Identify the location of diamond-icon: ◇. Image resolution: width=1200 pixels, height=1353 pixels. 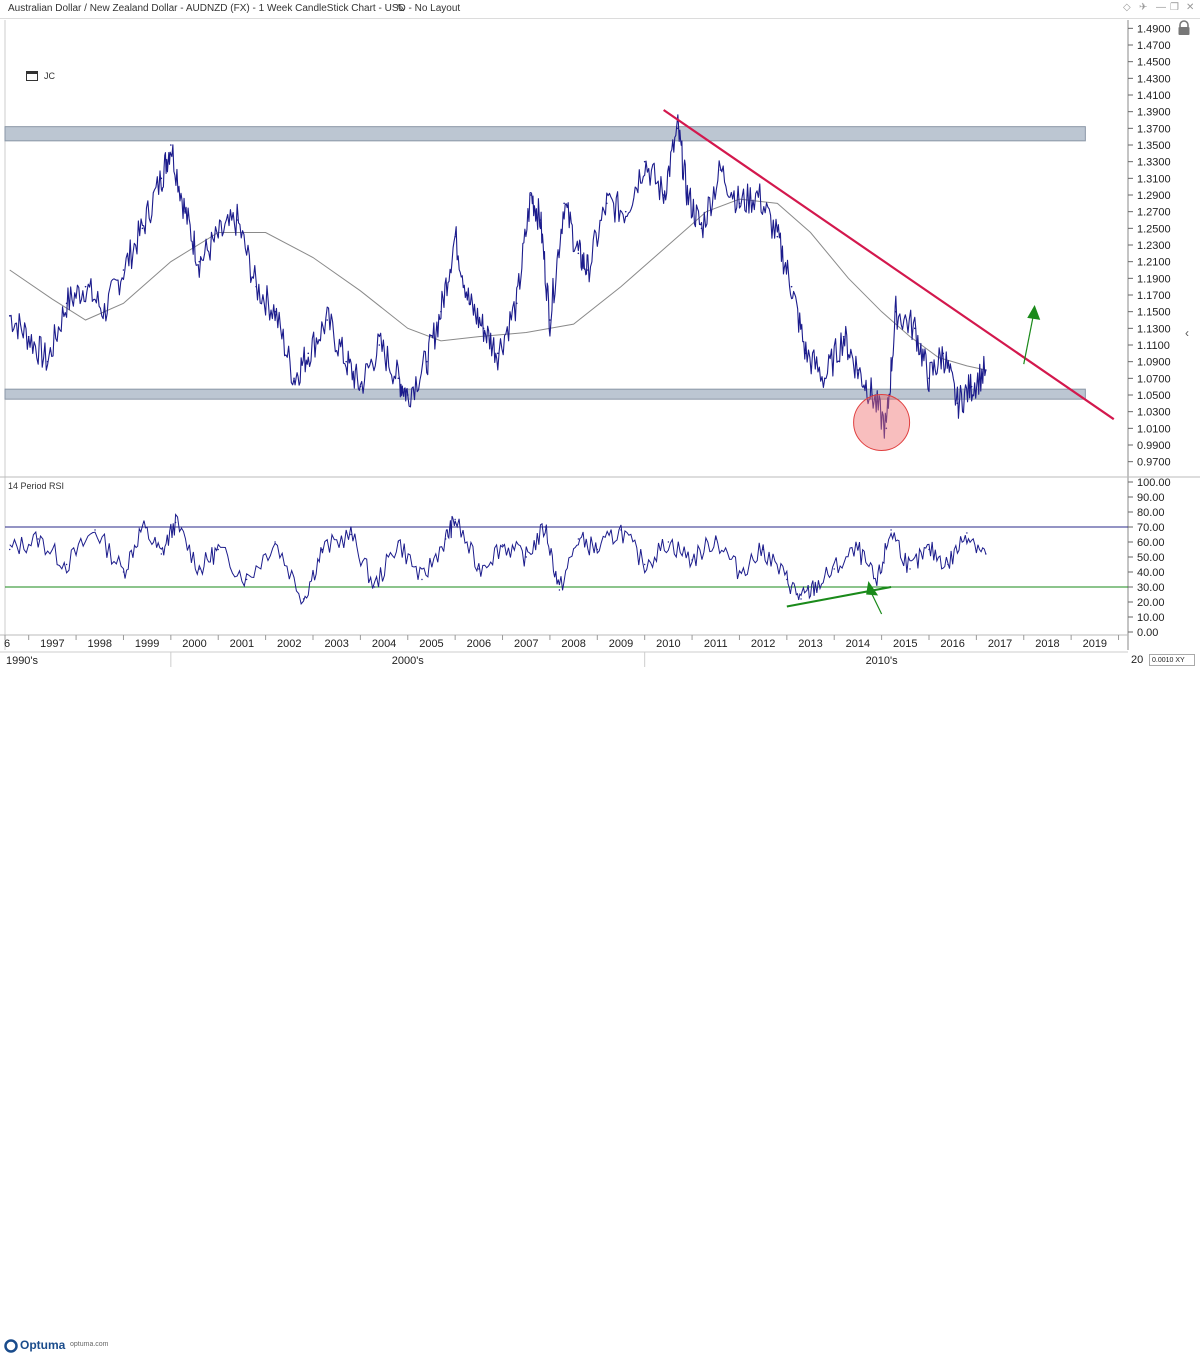
(1127, 7).